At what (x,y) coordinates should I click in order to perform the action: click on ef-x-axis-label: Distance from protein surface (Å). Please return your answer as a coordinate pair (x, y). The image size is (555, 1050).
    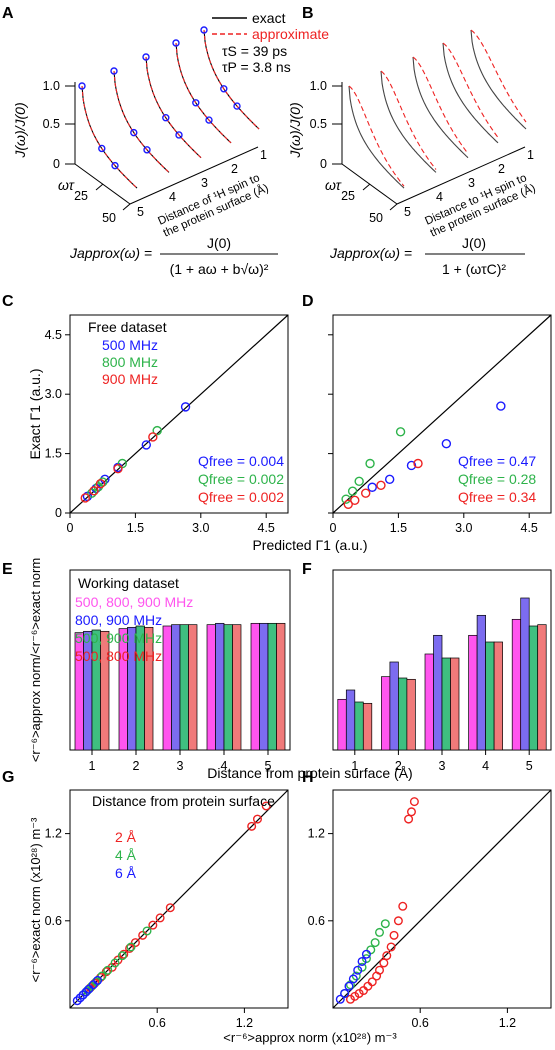
    Looking at the image, I should click on (309, 773).